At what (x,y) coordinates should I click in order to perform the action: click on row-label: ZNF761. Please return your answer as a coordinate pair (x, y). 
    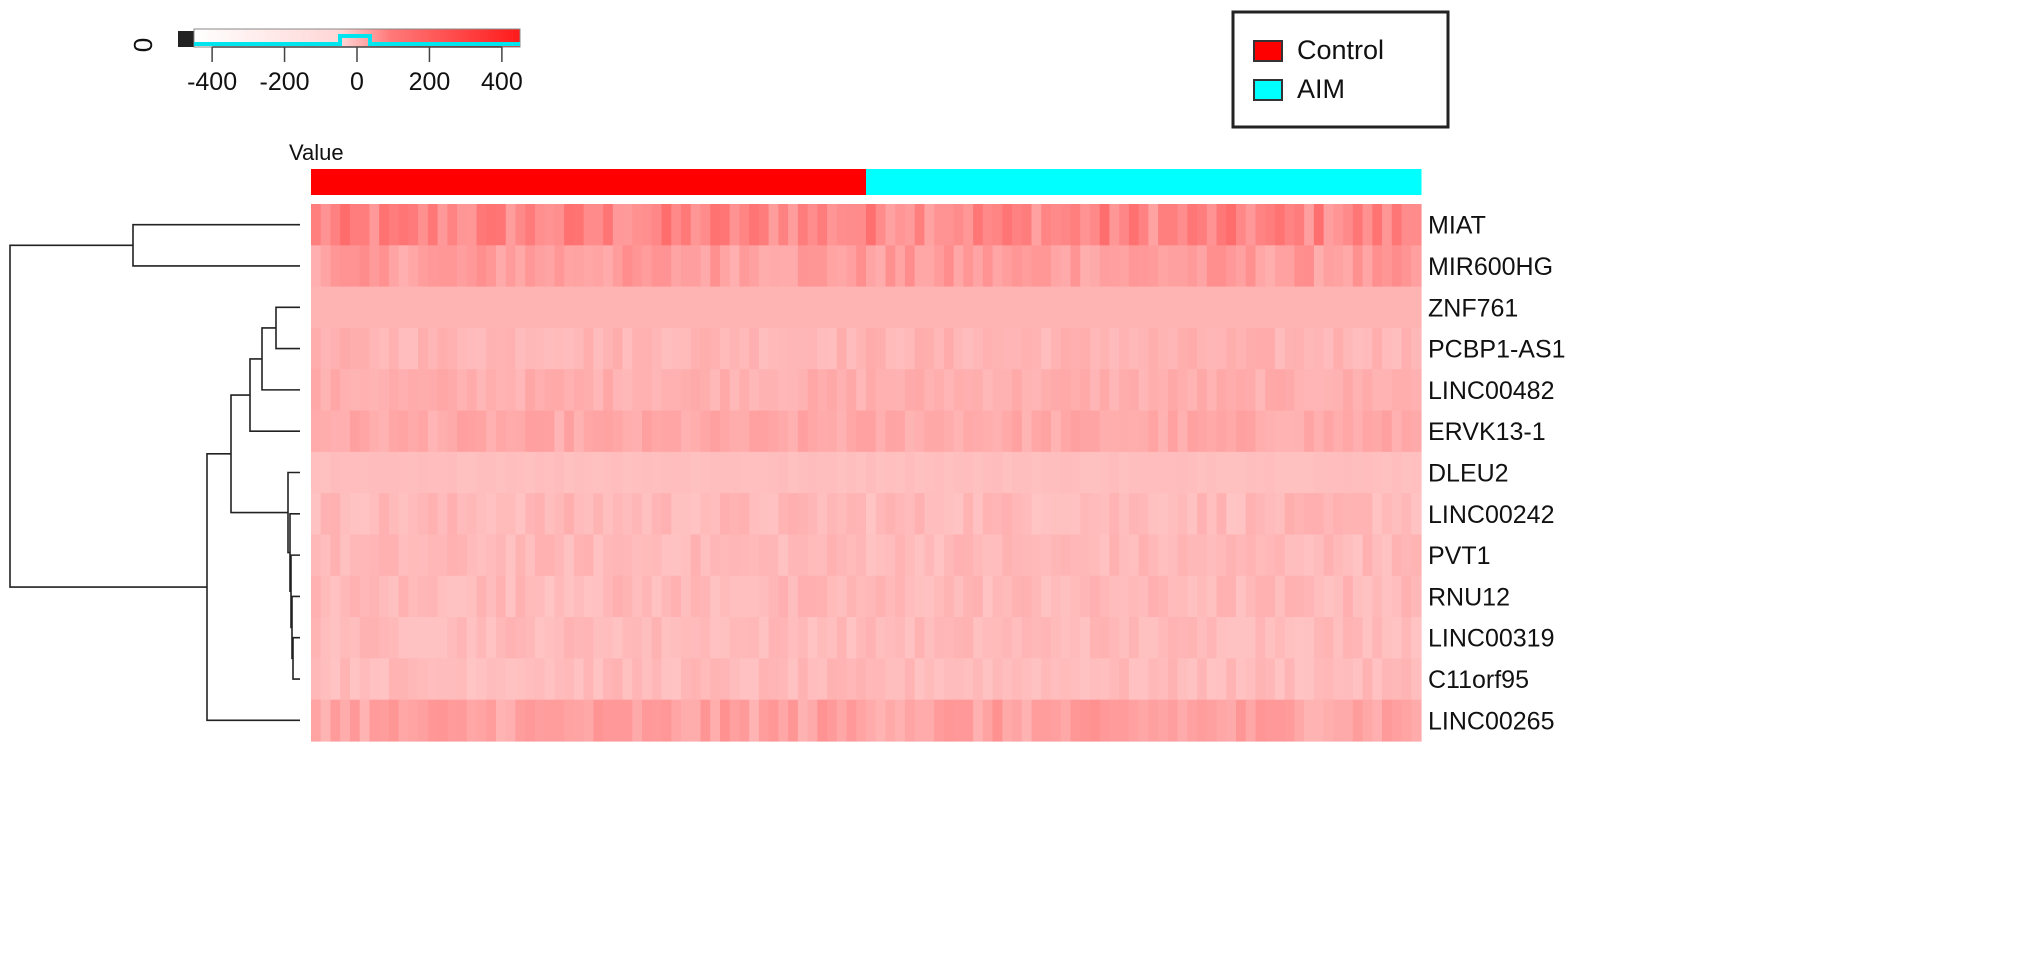
    Looking at the image, I should click on (1473, 308).